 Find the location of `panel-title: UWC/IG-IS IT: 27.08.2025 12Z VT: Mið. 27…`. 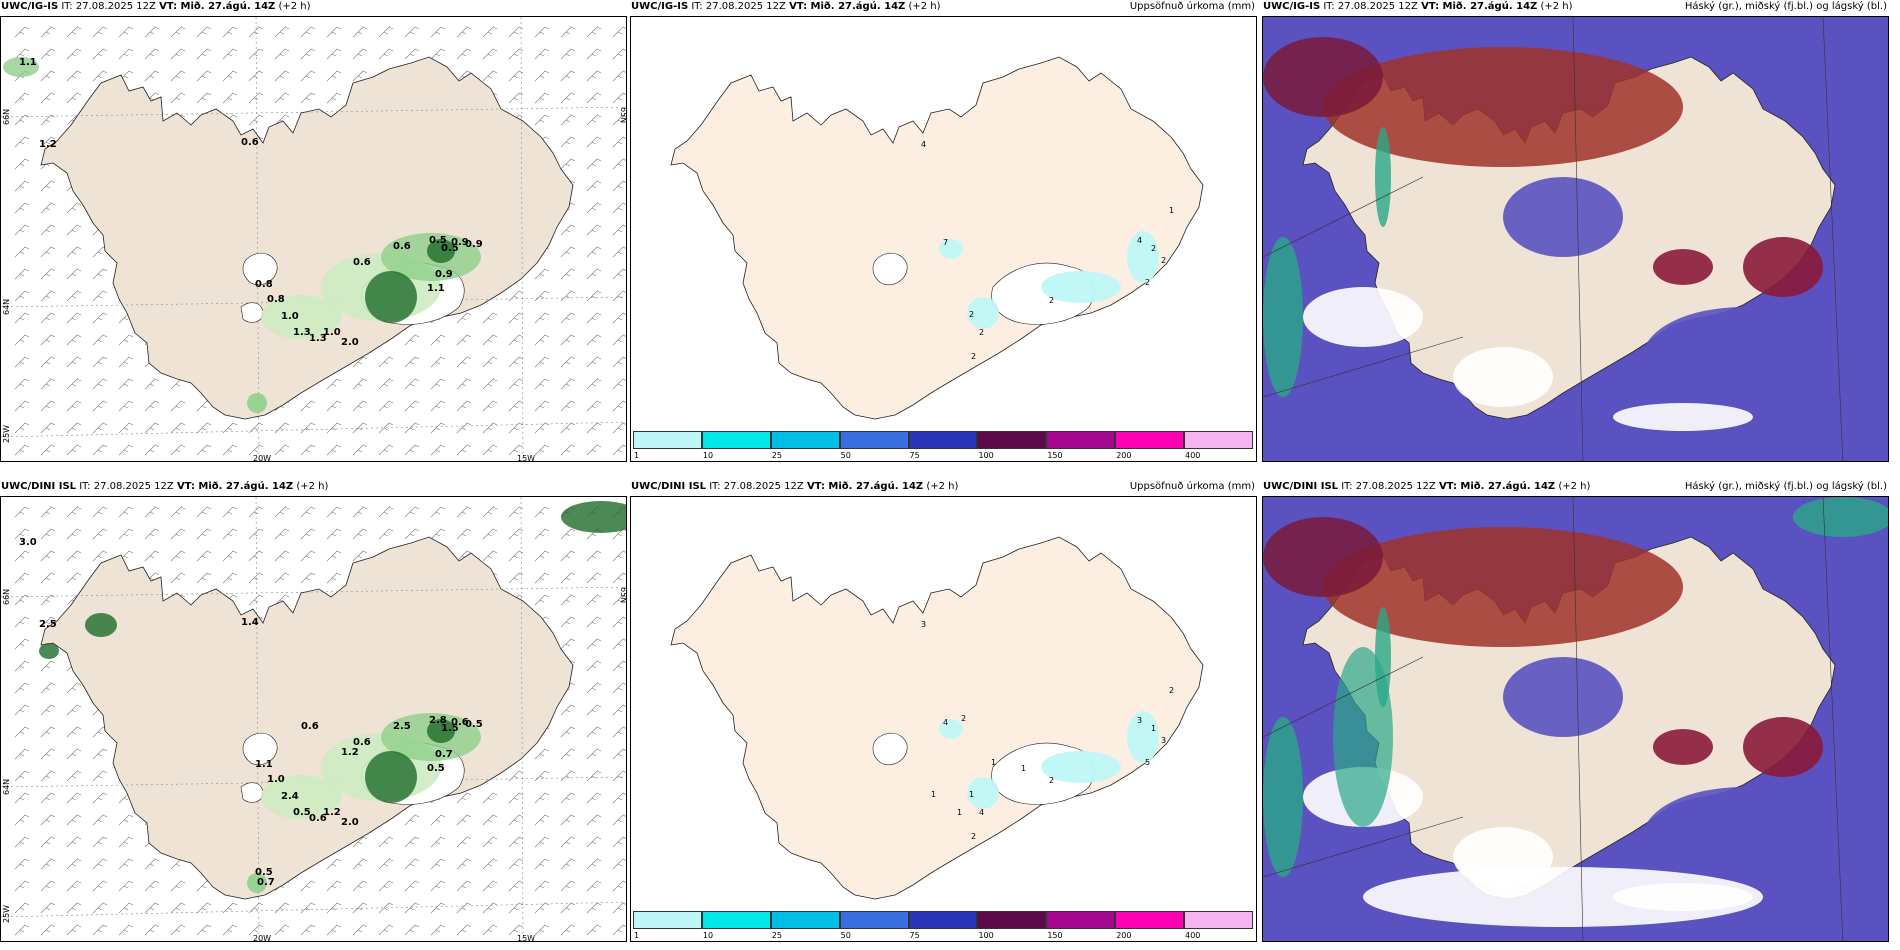

panel-title: UWC/IG-IS IT: 27.08.2025 12Z VT: Mið. 27… is located at coordinates (786, 6).